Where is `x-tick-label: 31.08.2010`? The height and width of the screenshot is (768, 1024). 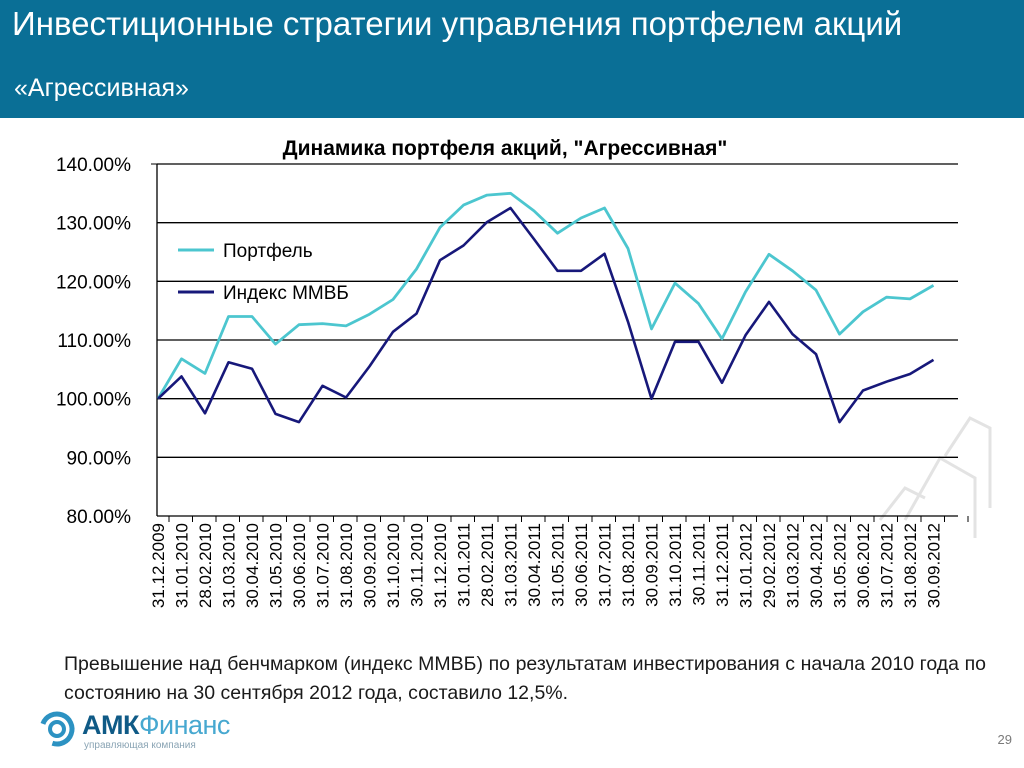 x-tick-label: 31.08.2010 is located at coordinates (346, 565).